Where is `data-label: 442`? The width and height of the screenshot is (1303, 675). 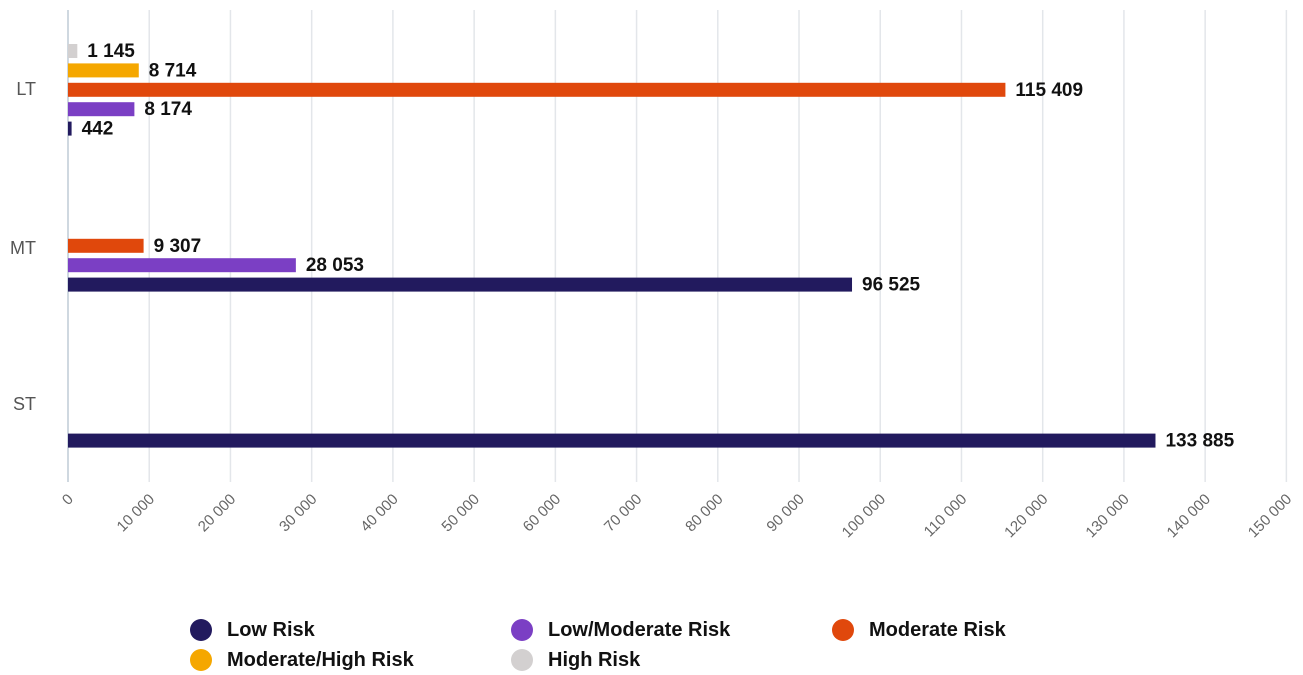 data-label: 442 is located at coordinates (98, 129).